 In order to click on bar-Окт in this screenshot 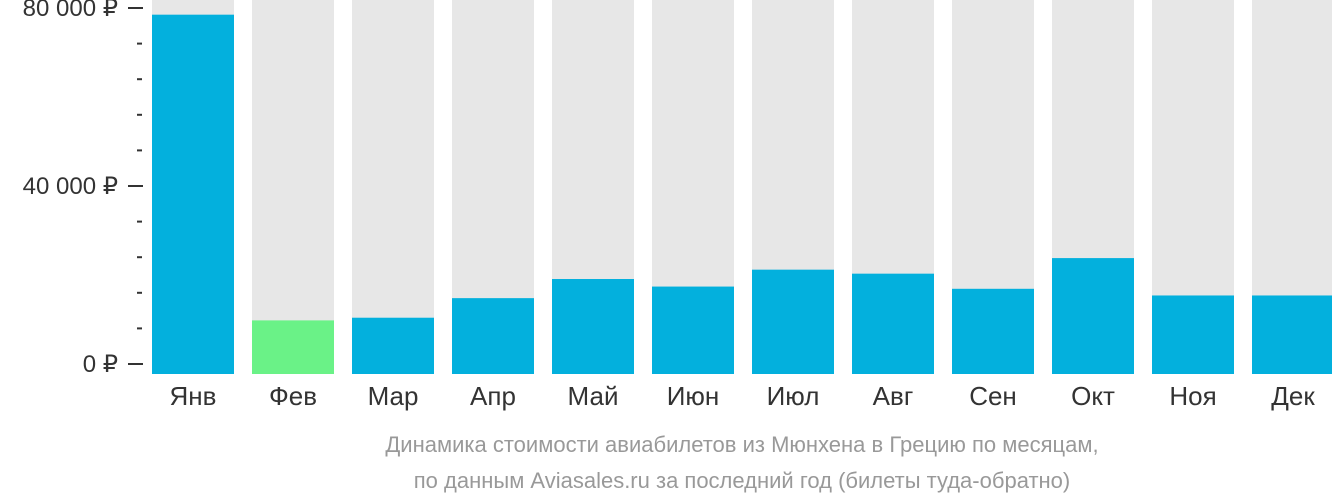, I will do `click(1093, 316)`.